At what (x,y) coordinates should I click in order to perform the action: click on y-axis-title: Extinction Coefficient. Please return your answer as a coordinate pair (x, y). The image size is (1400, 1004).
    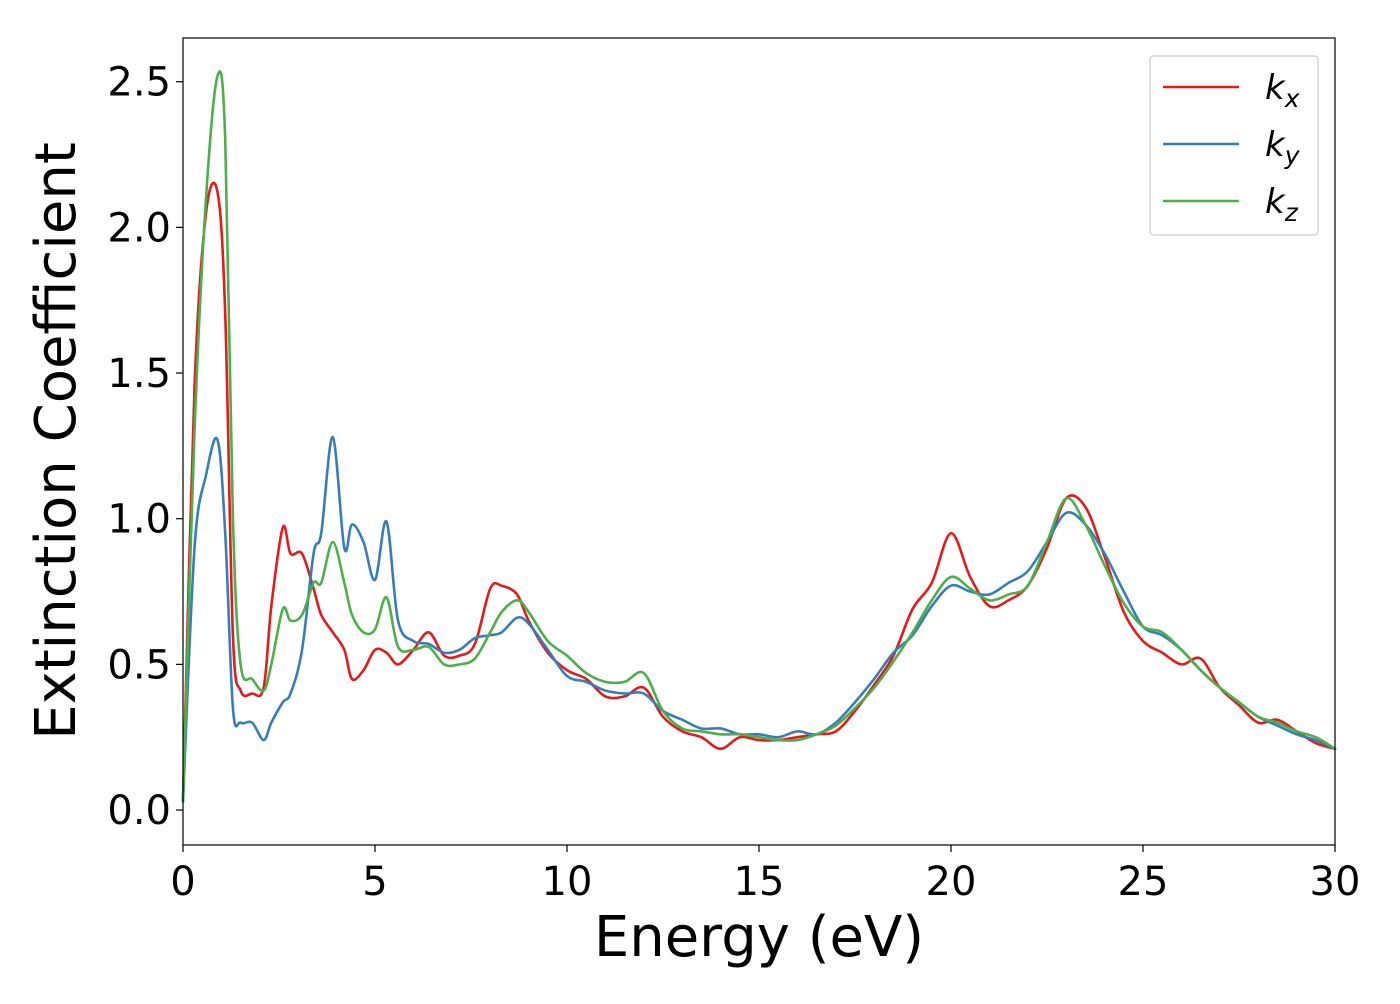
    Looking at the image, I should click on (56, 441).